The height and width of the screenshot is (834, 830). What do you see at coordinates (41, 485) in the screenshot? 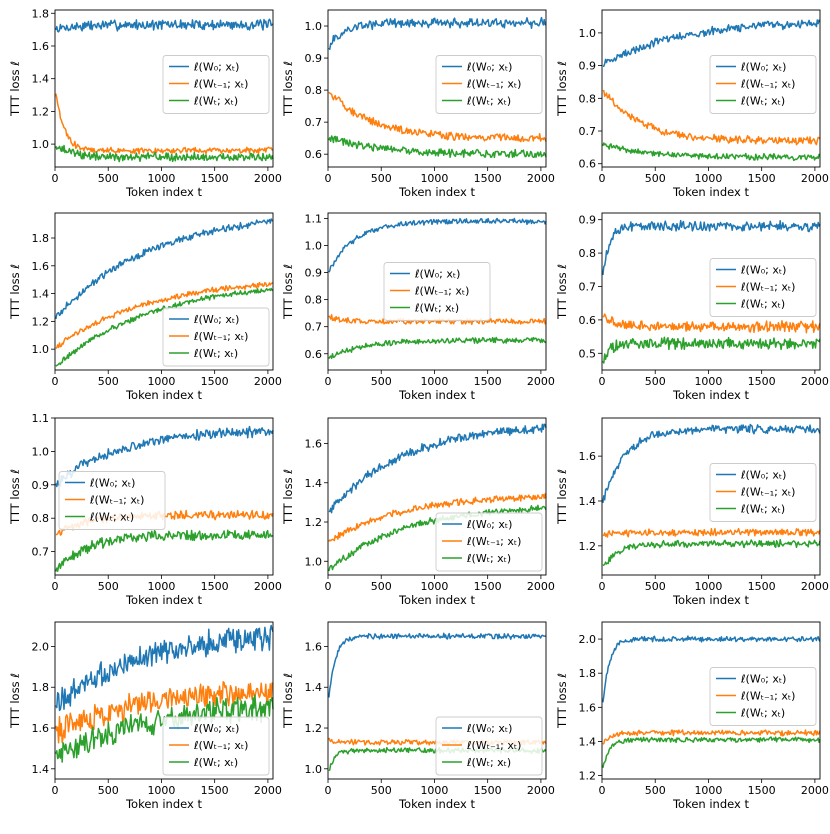
I see `y-tick-label: 0.9` at bounding box center [41, 485].